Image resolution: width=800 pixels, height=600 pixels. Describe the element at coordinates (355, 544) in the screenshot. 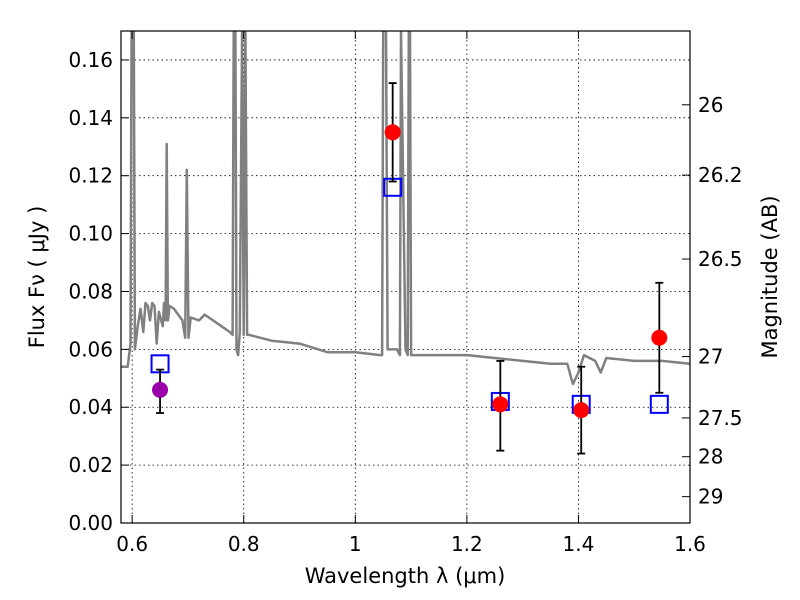

I see `x-tick-label: 1` at that location.